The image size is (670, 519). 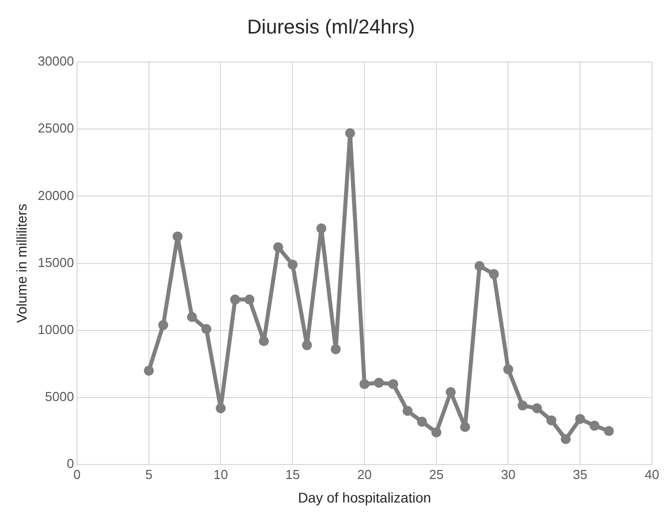 I want to click on x-tick-label: 20, so click(x=364, y=474).